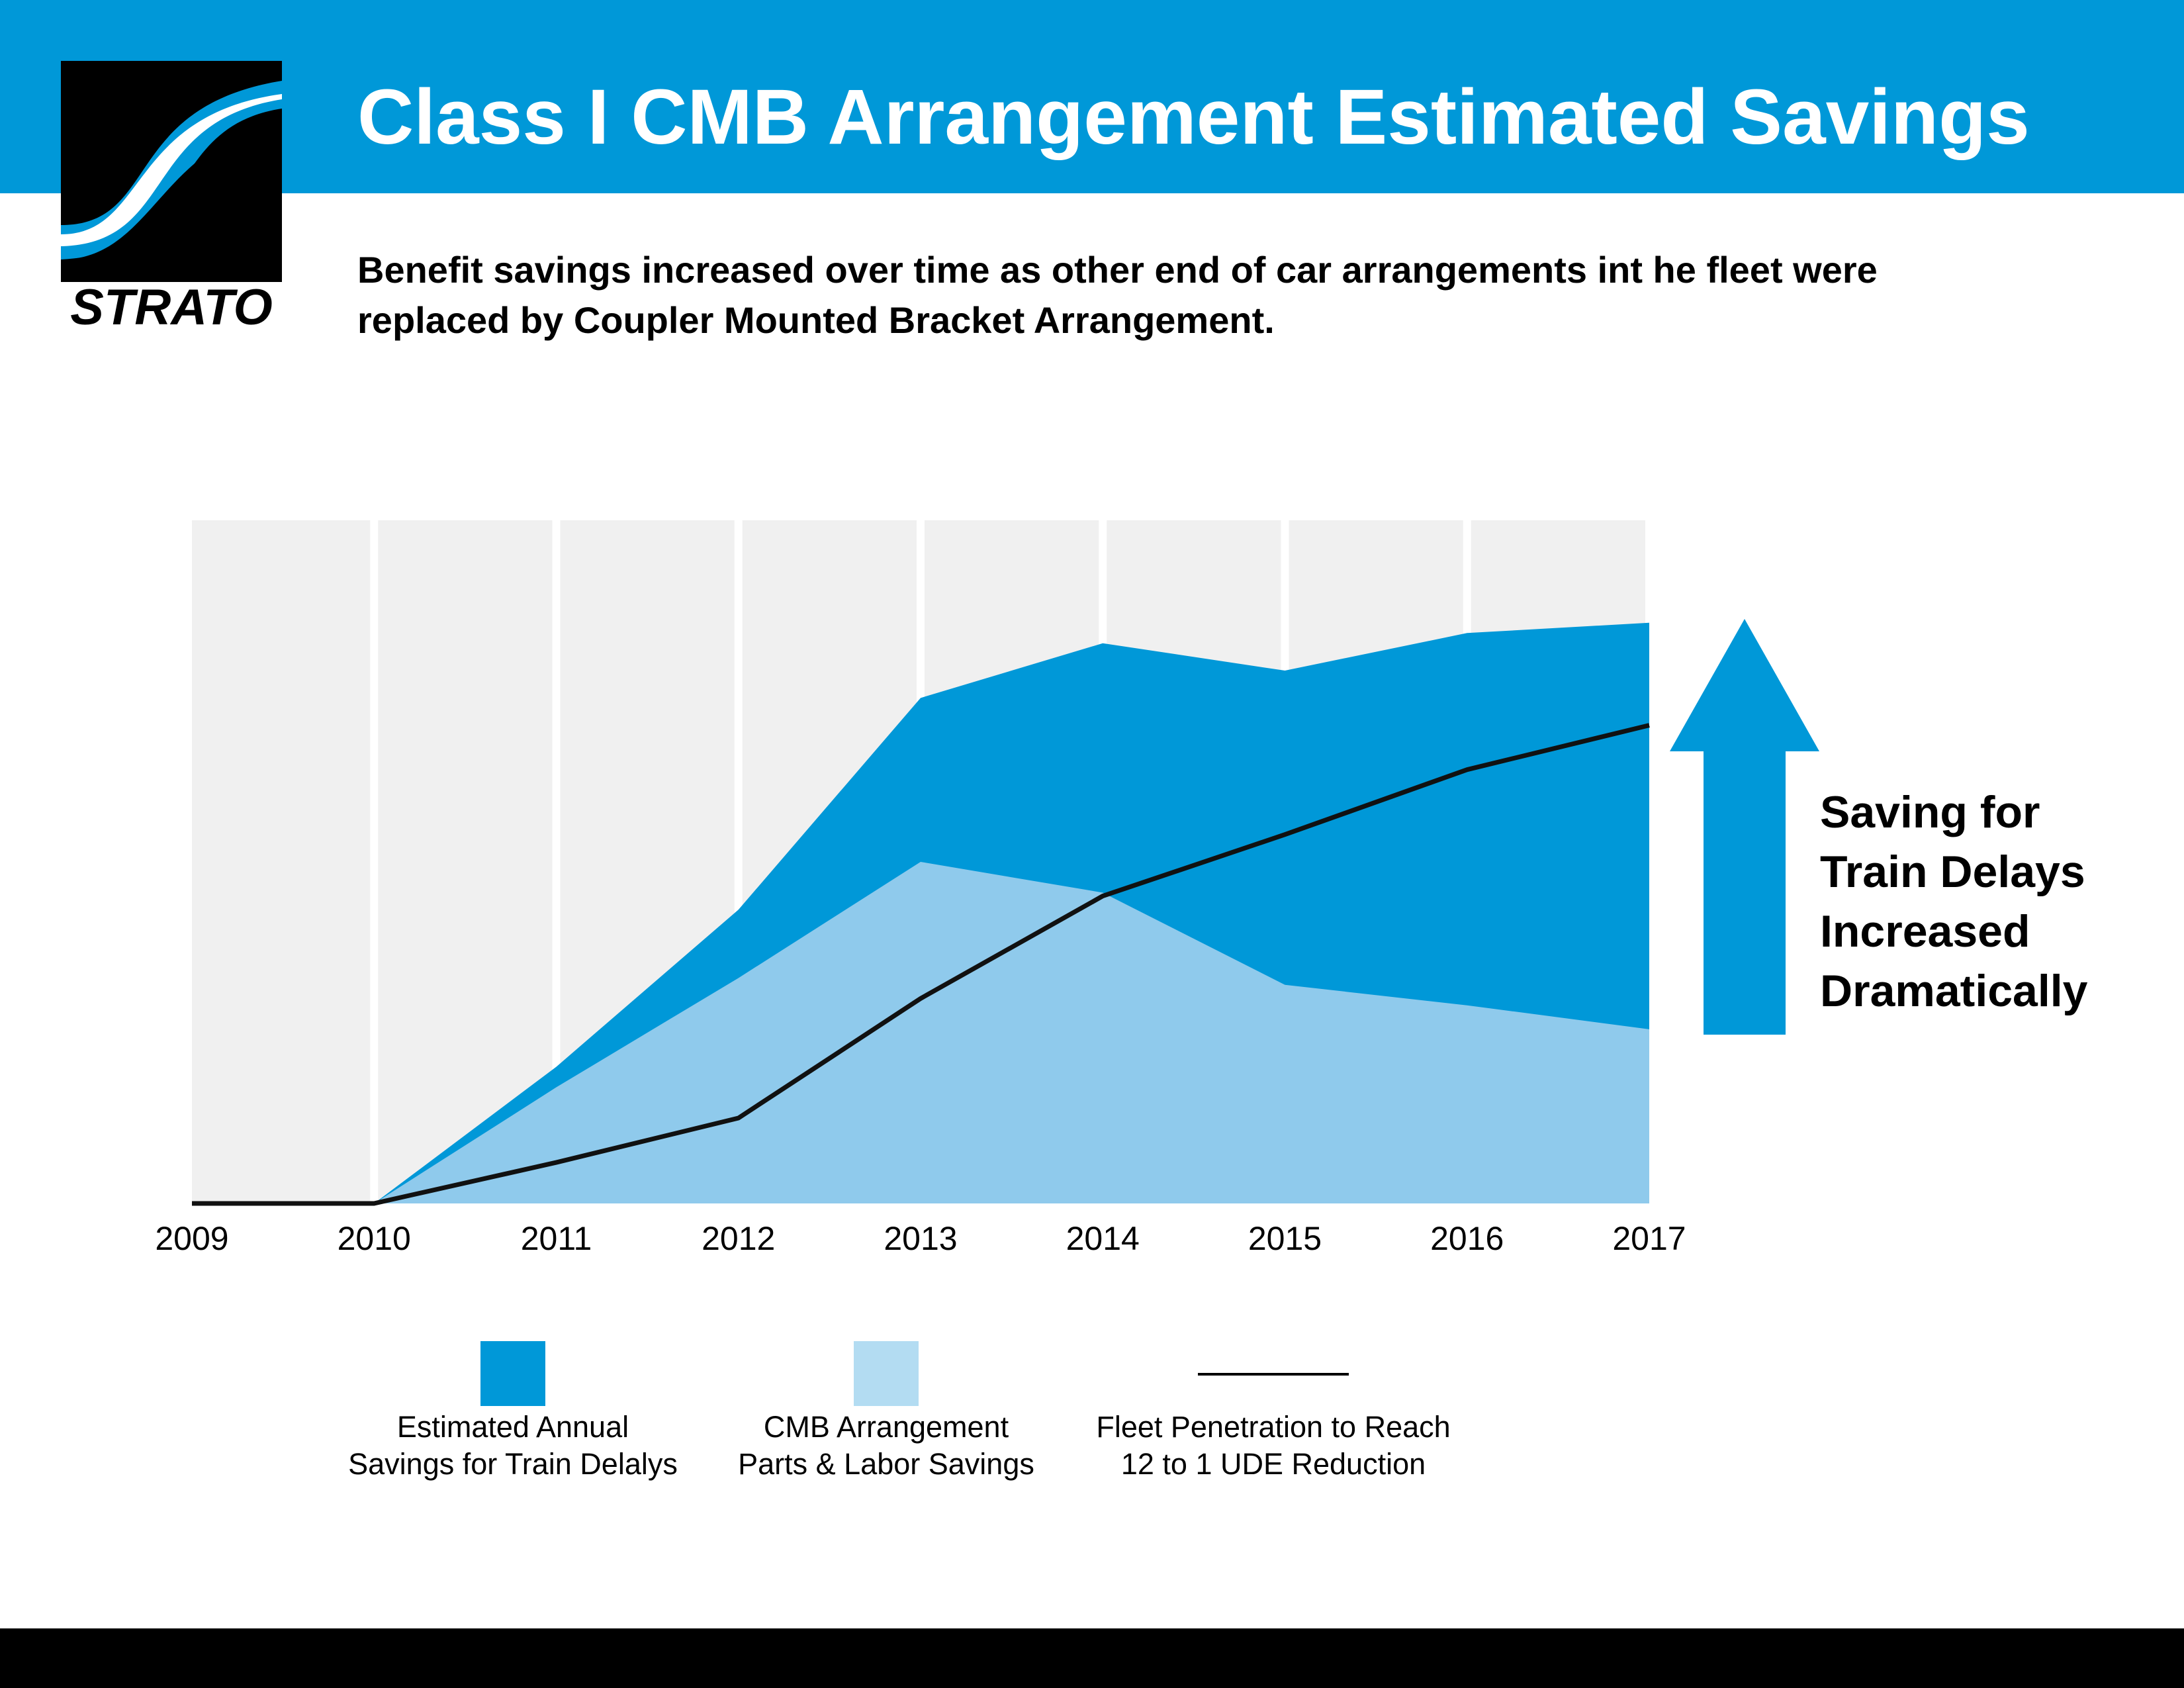  What do you see at coordinates (1649, 1238) in the screenshot?
I see `x-tick-label: 2017` at bounding box center [1649, 1238].